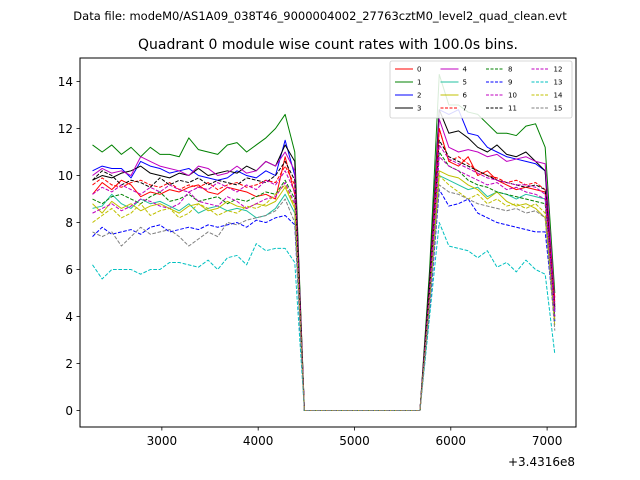 Image resolution: width=640 pixels, height=480 pixels. What do you see at coordinates (465, 83) in the screenshot?
I see `legend-label-5: 5` at bounding box center [465, 83].